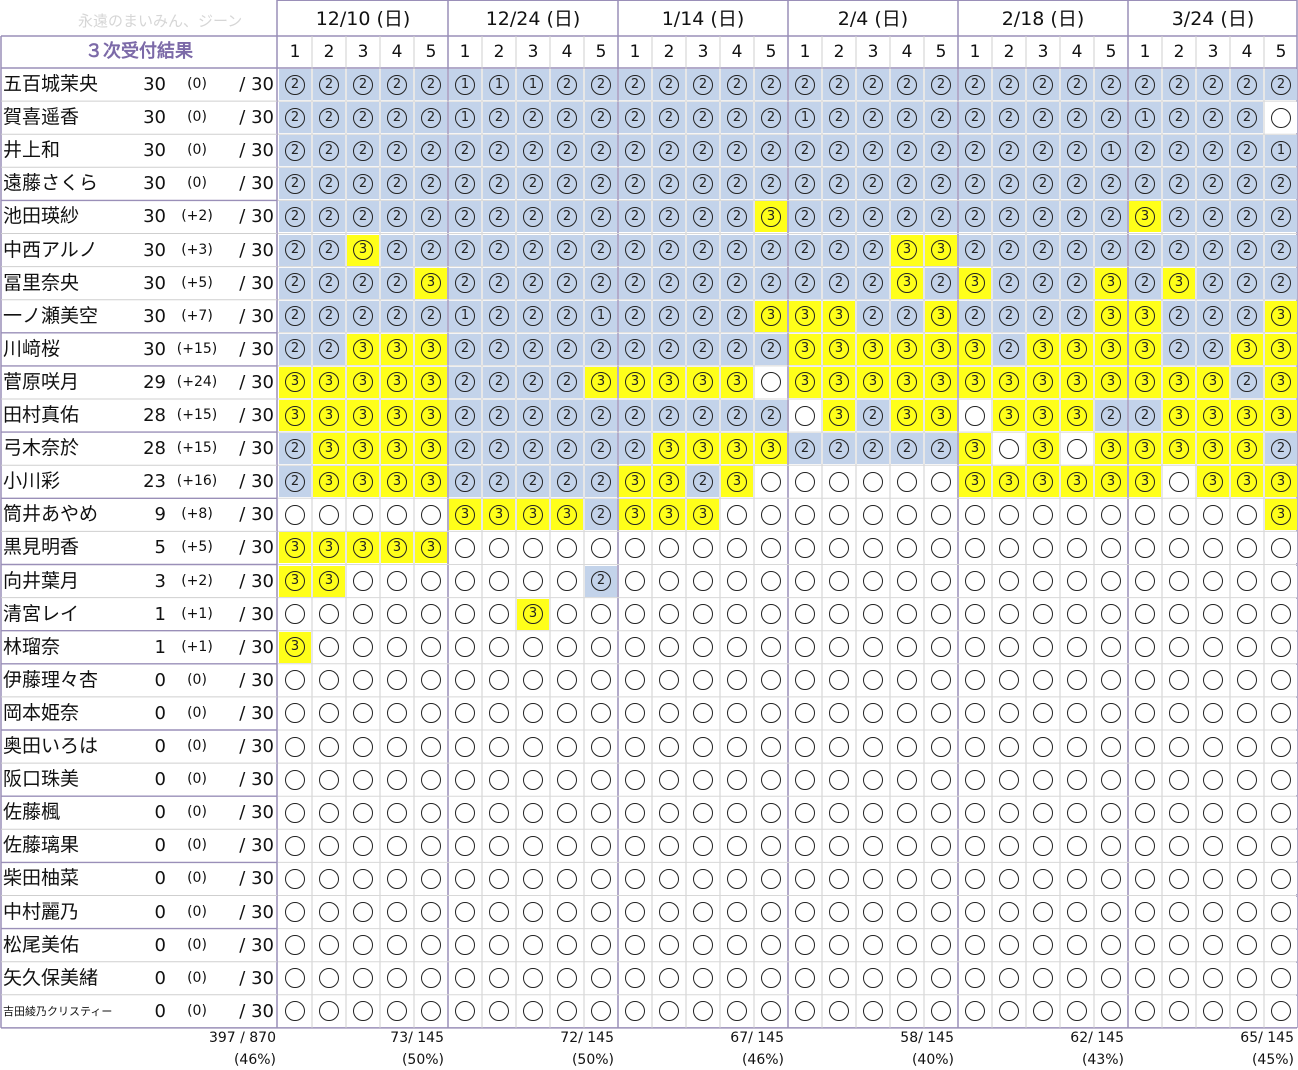 This screenshot has height=1070, width=1298. What do you see at coordinates (873, 19) in the screenshot?
I see `date-header: 2/4 (日)` at bounding box center [873, 19].